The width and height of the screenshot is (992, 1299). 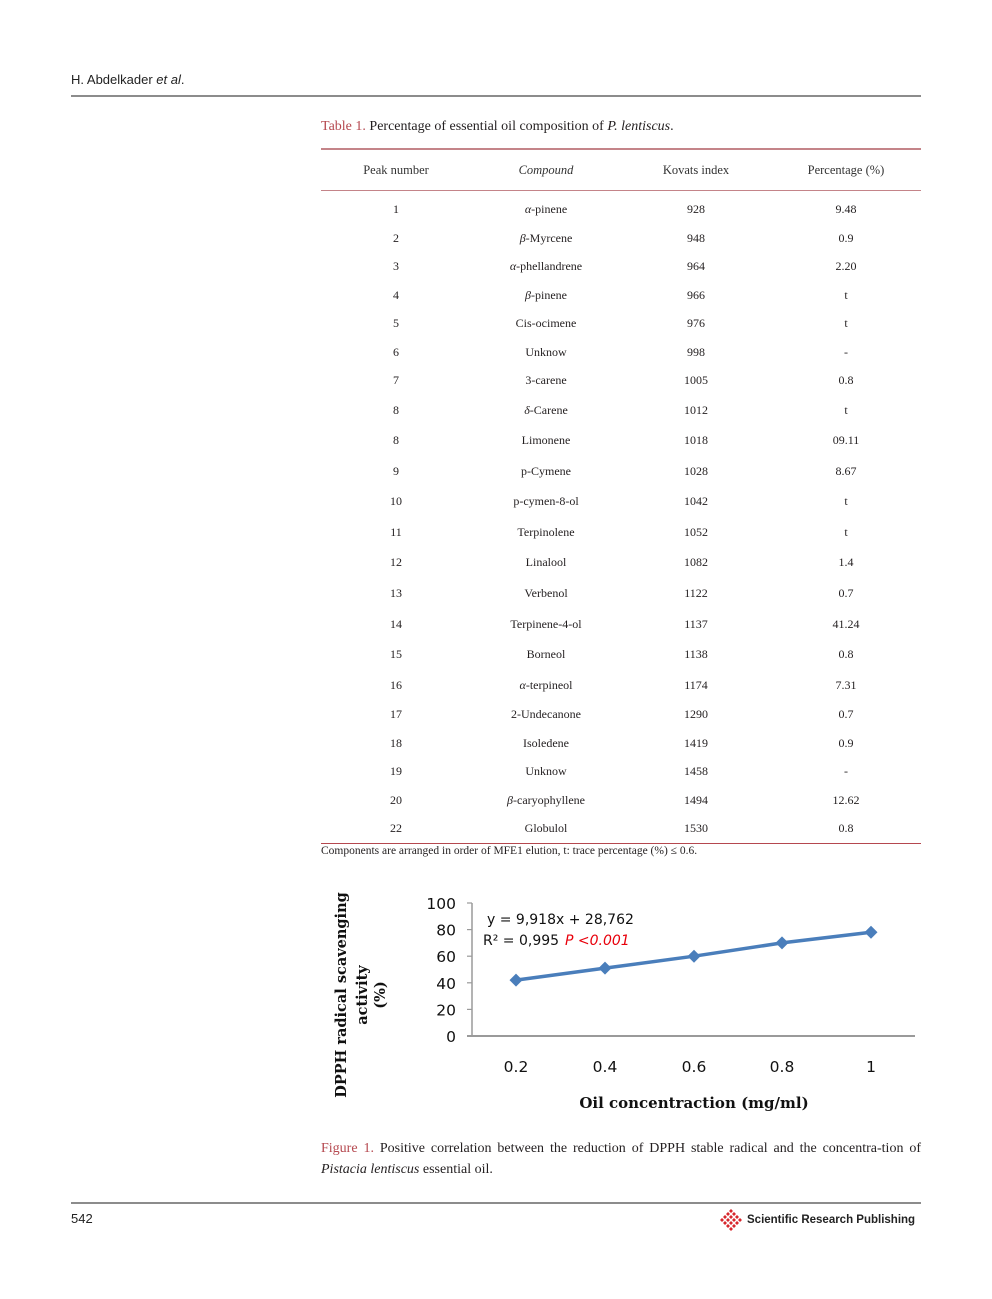 I want to click on author-name: H. Abdelkader, so click(x=112, y=79).